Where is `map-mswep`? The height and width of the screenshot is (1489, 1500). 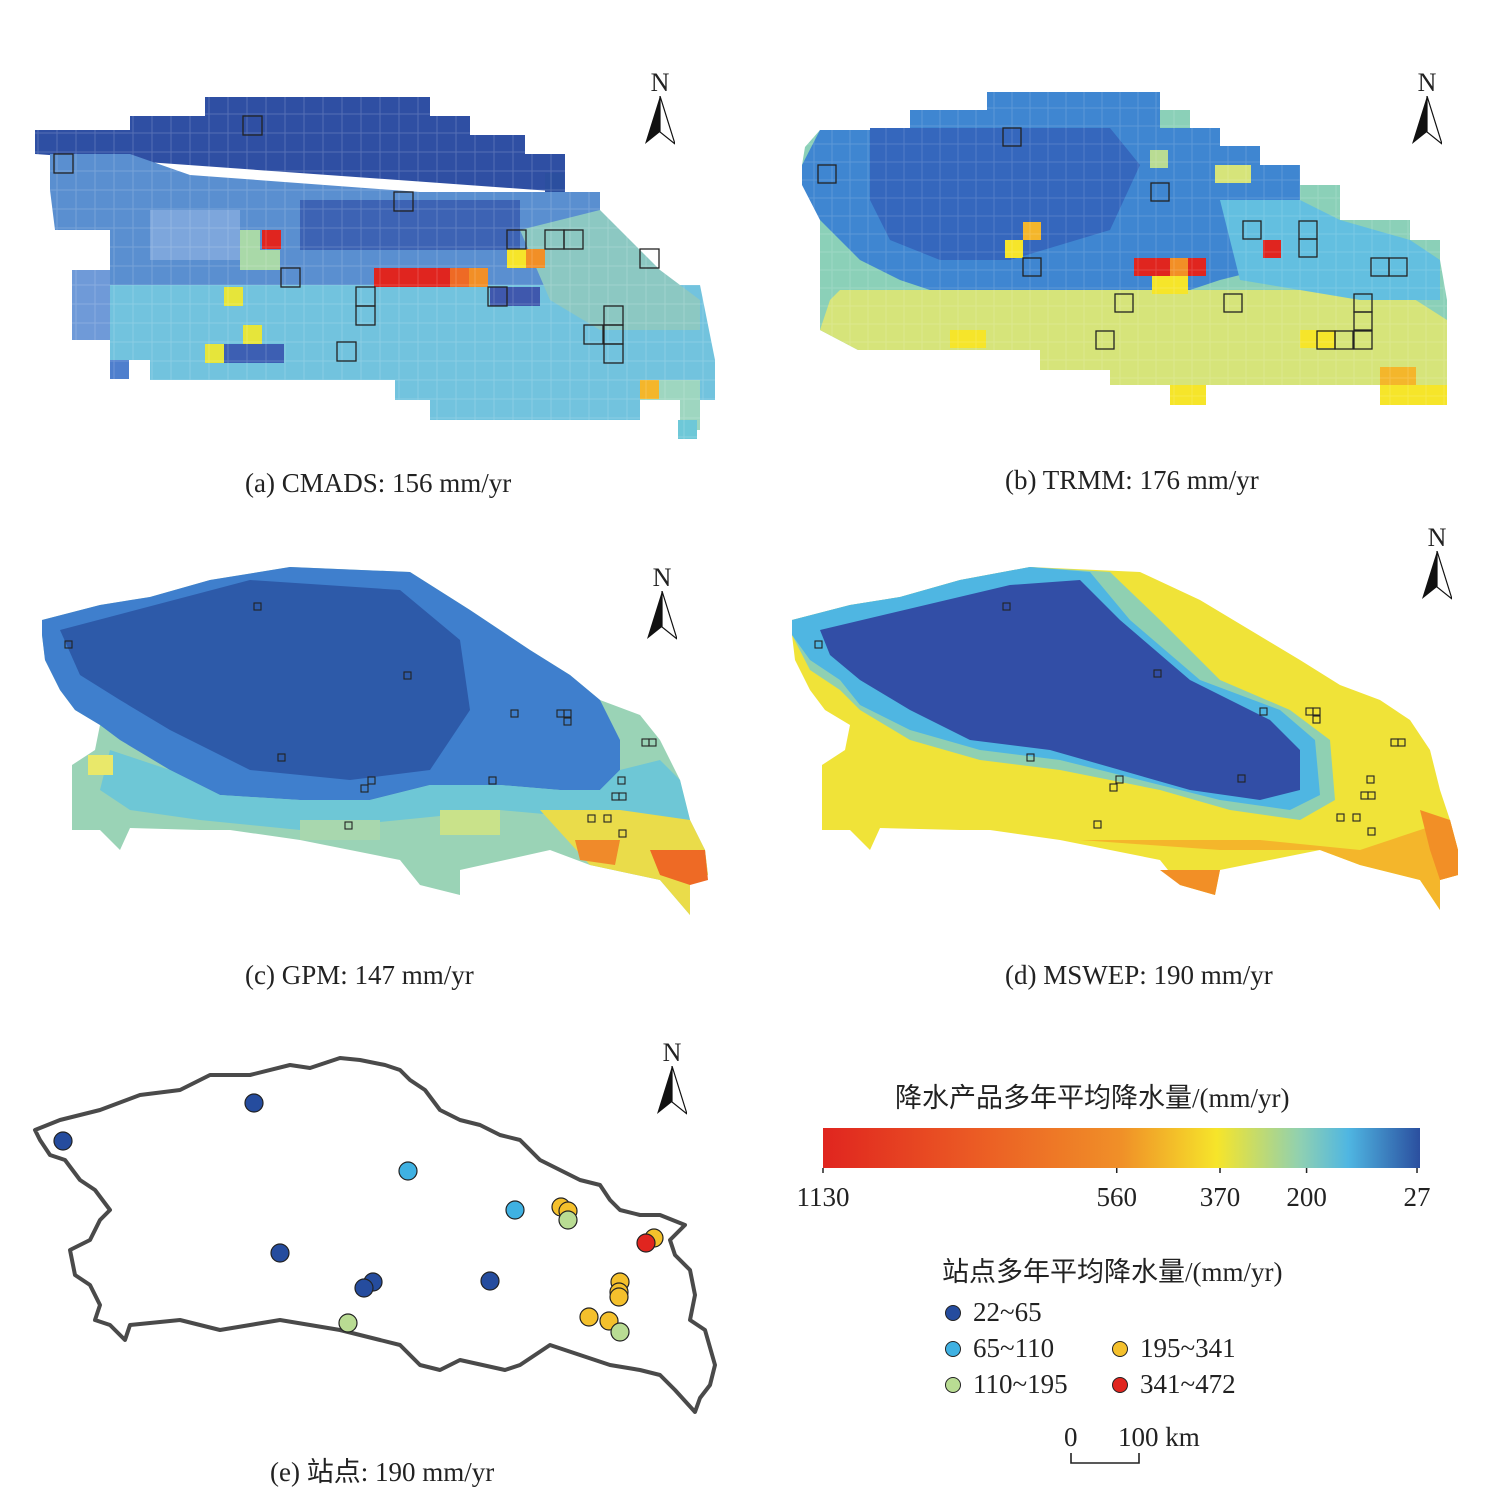 map-mswep is located at coordinates (1125, 738).